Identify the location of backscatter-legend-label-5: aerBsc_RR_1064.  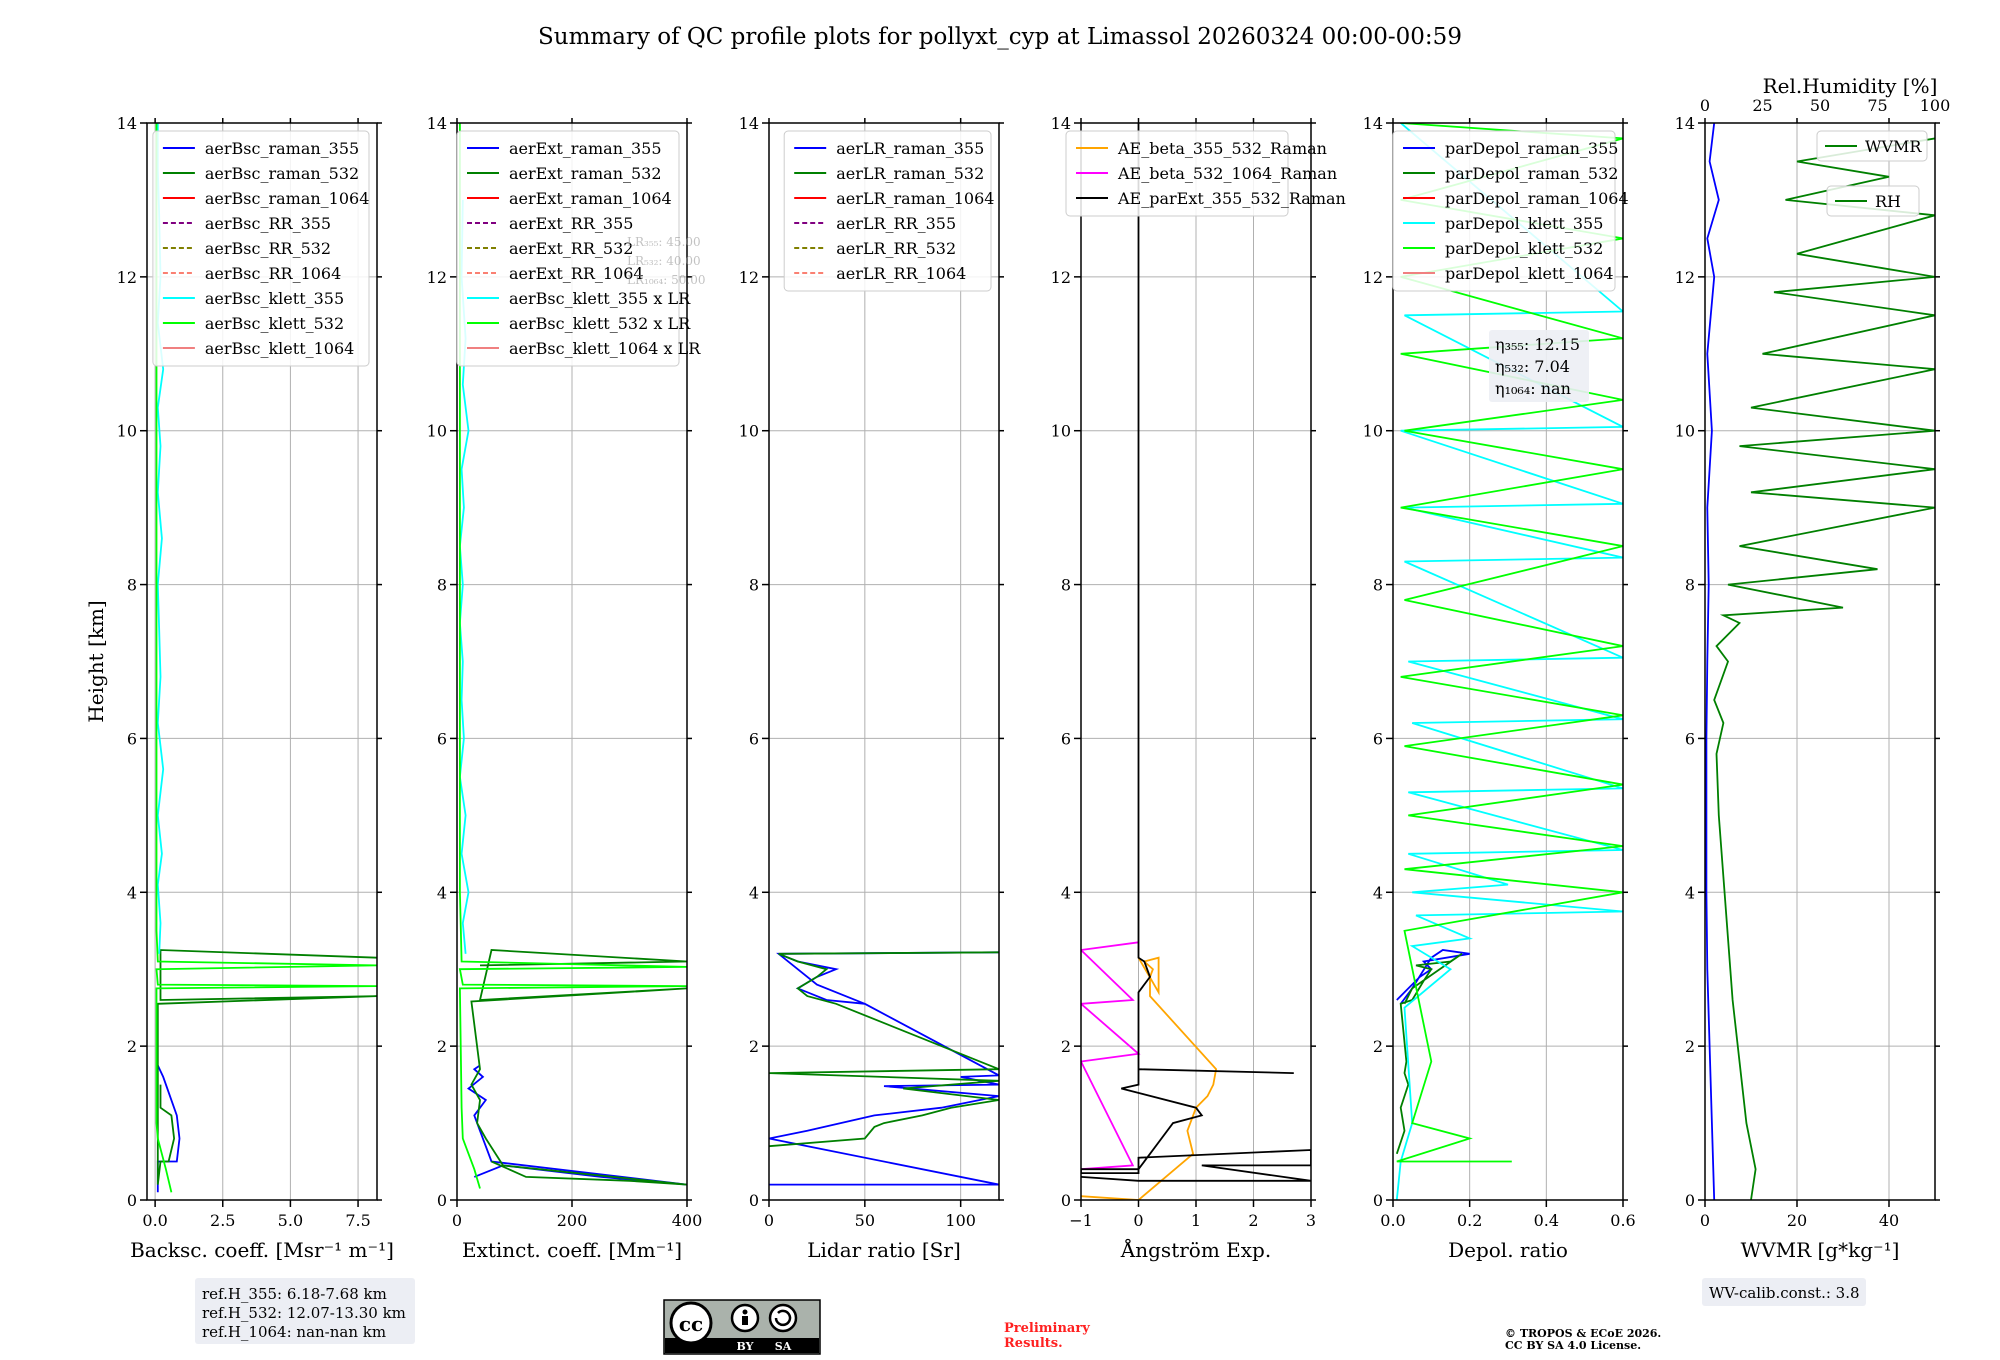
(273, 273).